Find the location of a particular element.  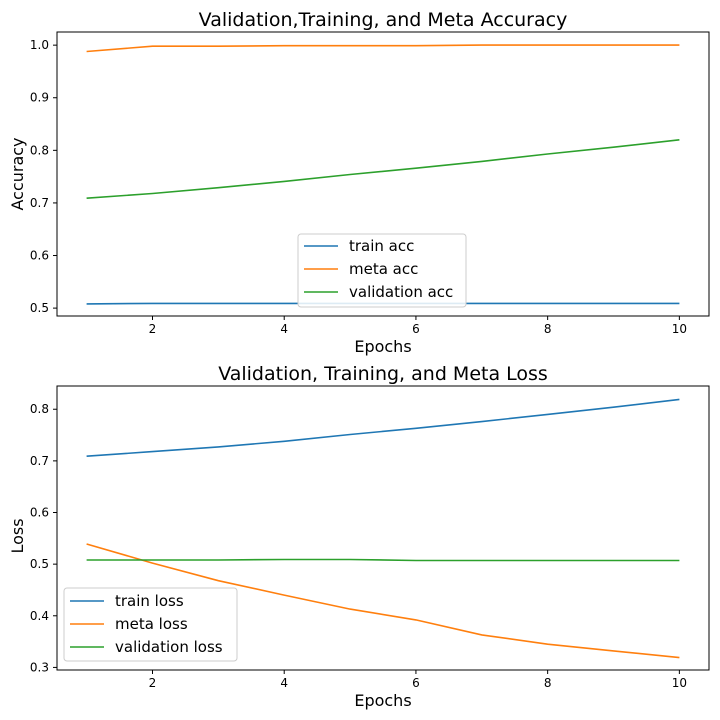

legend-entry-meta-acc: meta acc is located at coordinates (361, 269).